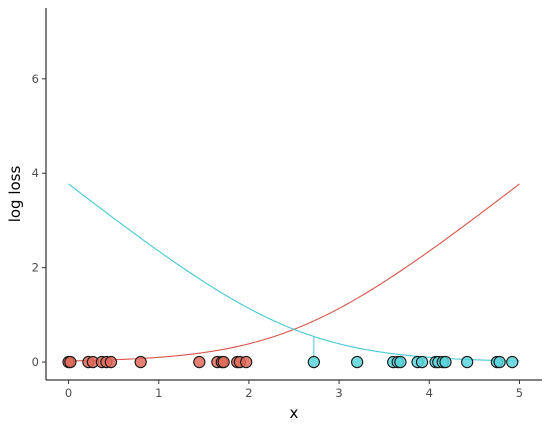 Image resolution: width=551 pixels, height=430 pixels. Describe the element at coordinates (429, 393) in the screenshot. I see `x-tick-label: 4` at that location.